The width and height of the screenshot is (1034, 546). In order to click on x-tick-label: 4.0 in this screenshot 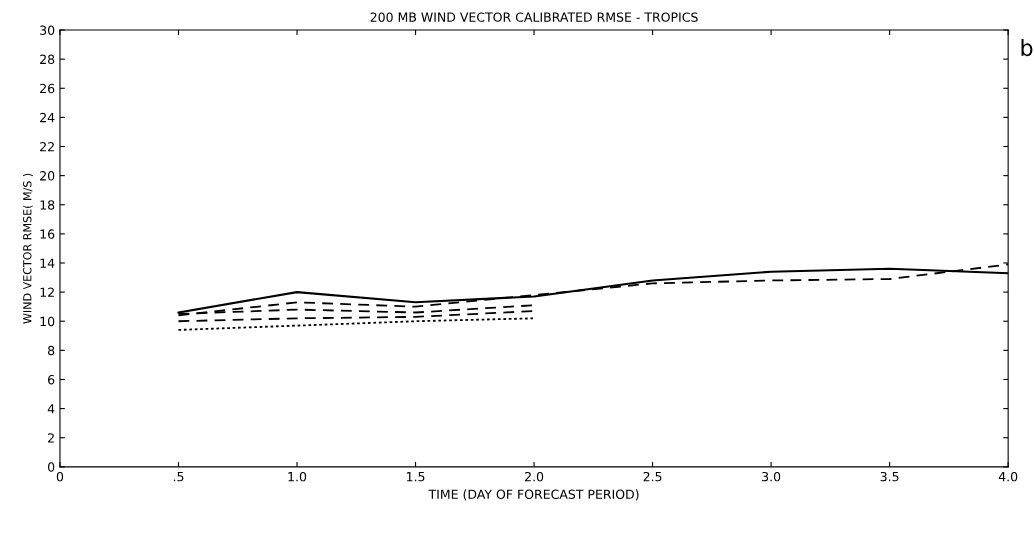, I will do `click(1008, 476)`.